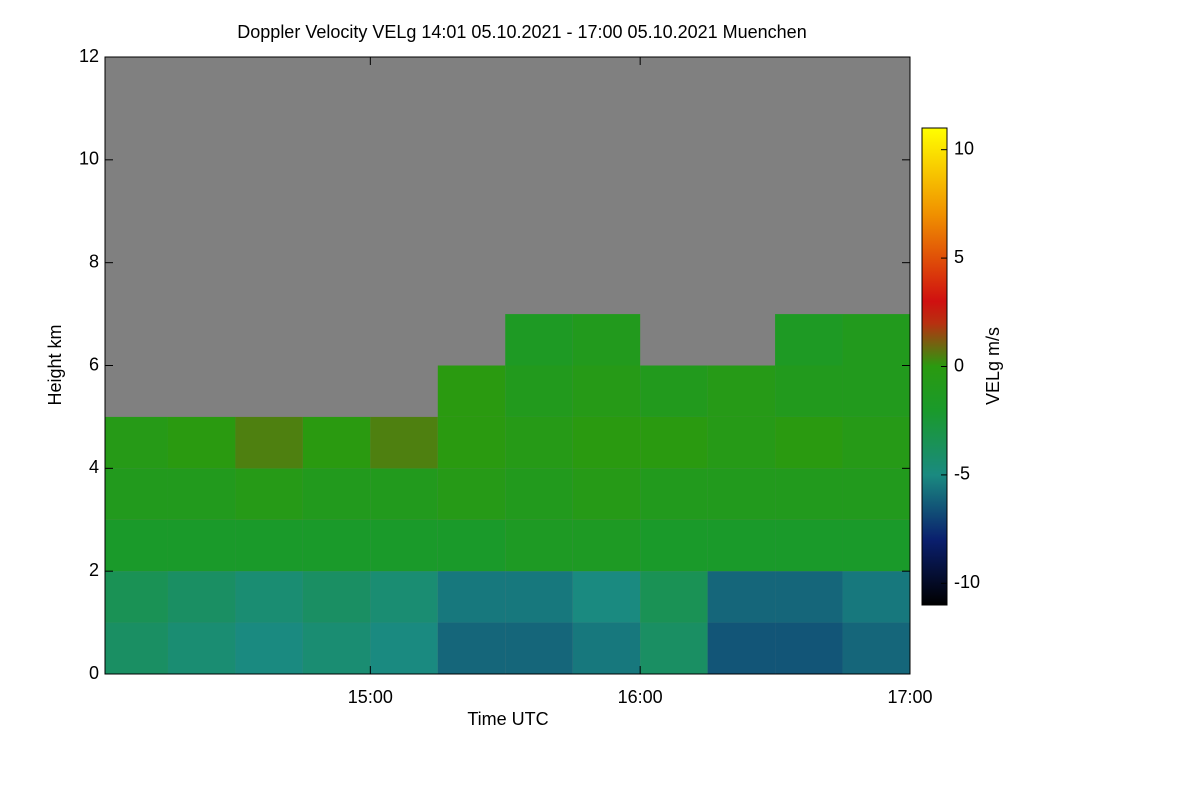 Image resolution: width=1200 pixels, height=805 pixels. What do you see at coordinates (962, 474) in the screenshot?
I see `colorbar-tick-label: -5` at bounding box center [962, 474].